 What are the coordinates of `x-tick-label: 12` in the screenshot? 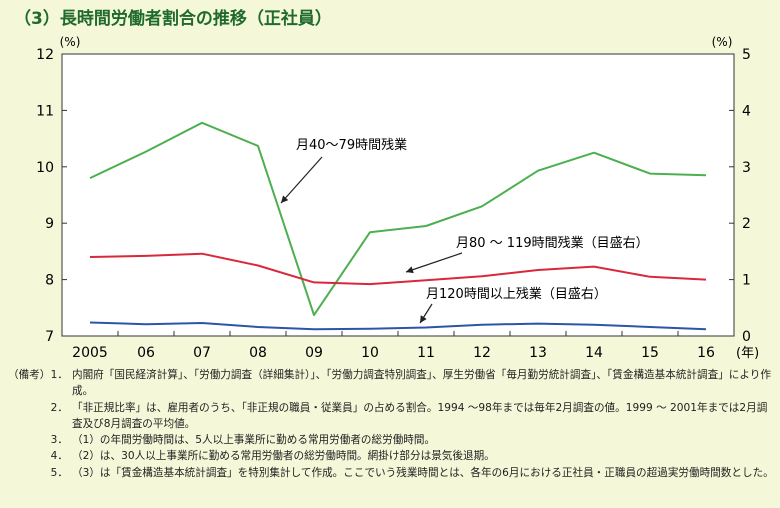 It's located at (482, 353).